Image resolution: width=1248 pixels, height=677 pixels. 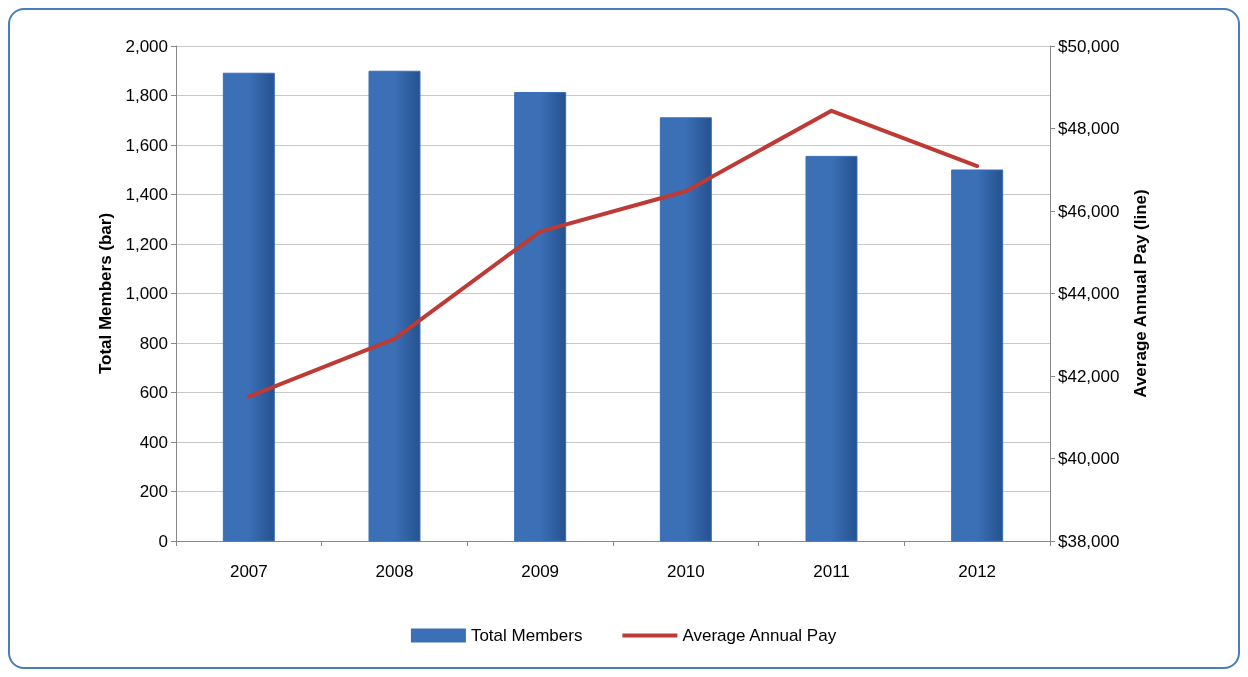 What do you see at coordinates (1089, 46) in the screenshot?
I see `y2-tick-label: $50,000` at bounding box center [1089, 46].